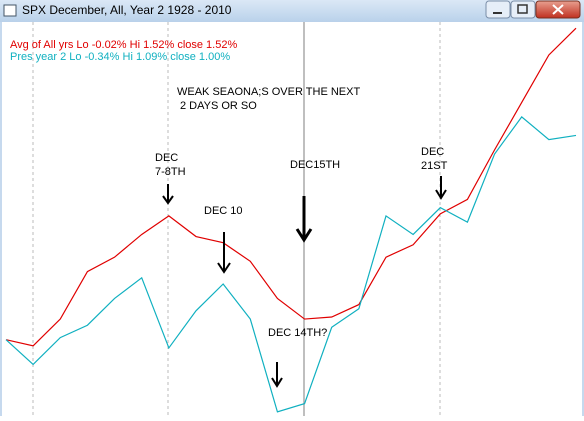 The width and height of the screenshot is (584, 421). I want to click on maximize-button, so click(523, 9).